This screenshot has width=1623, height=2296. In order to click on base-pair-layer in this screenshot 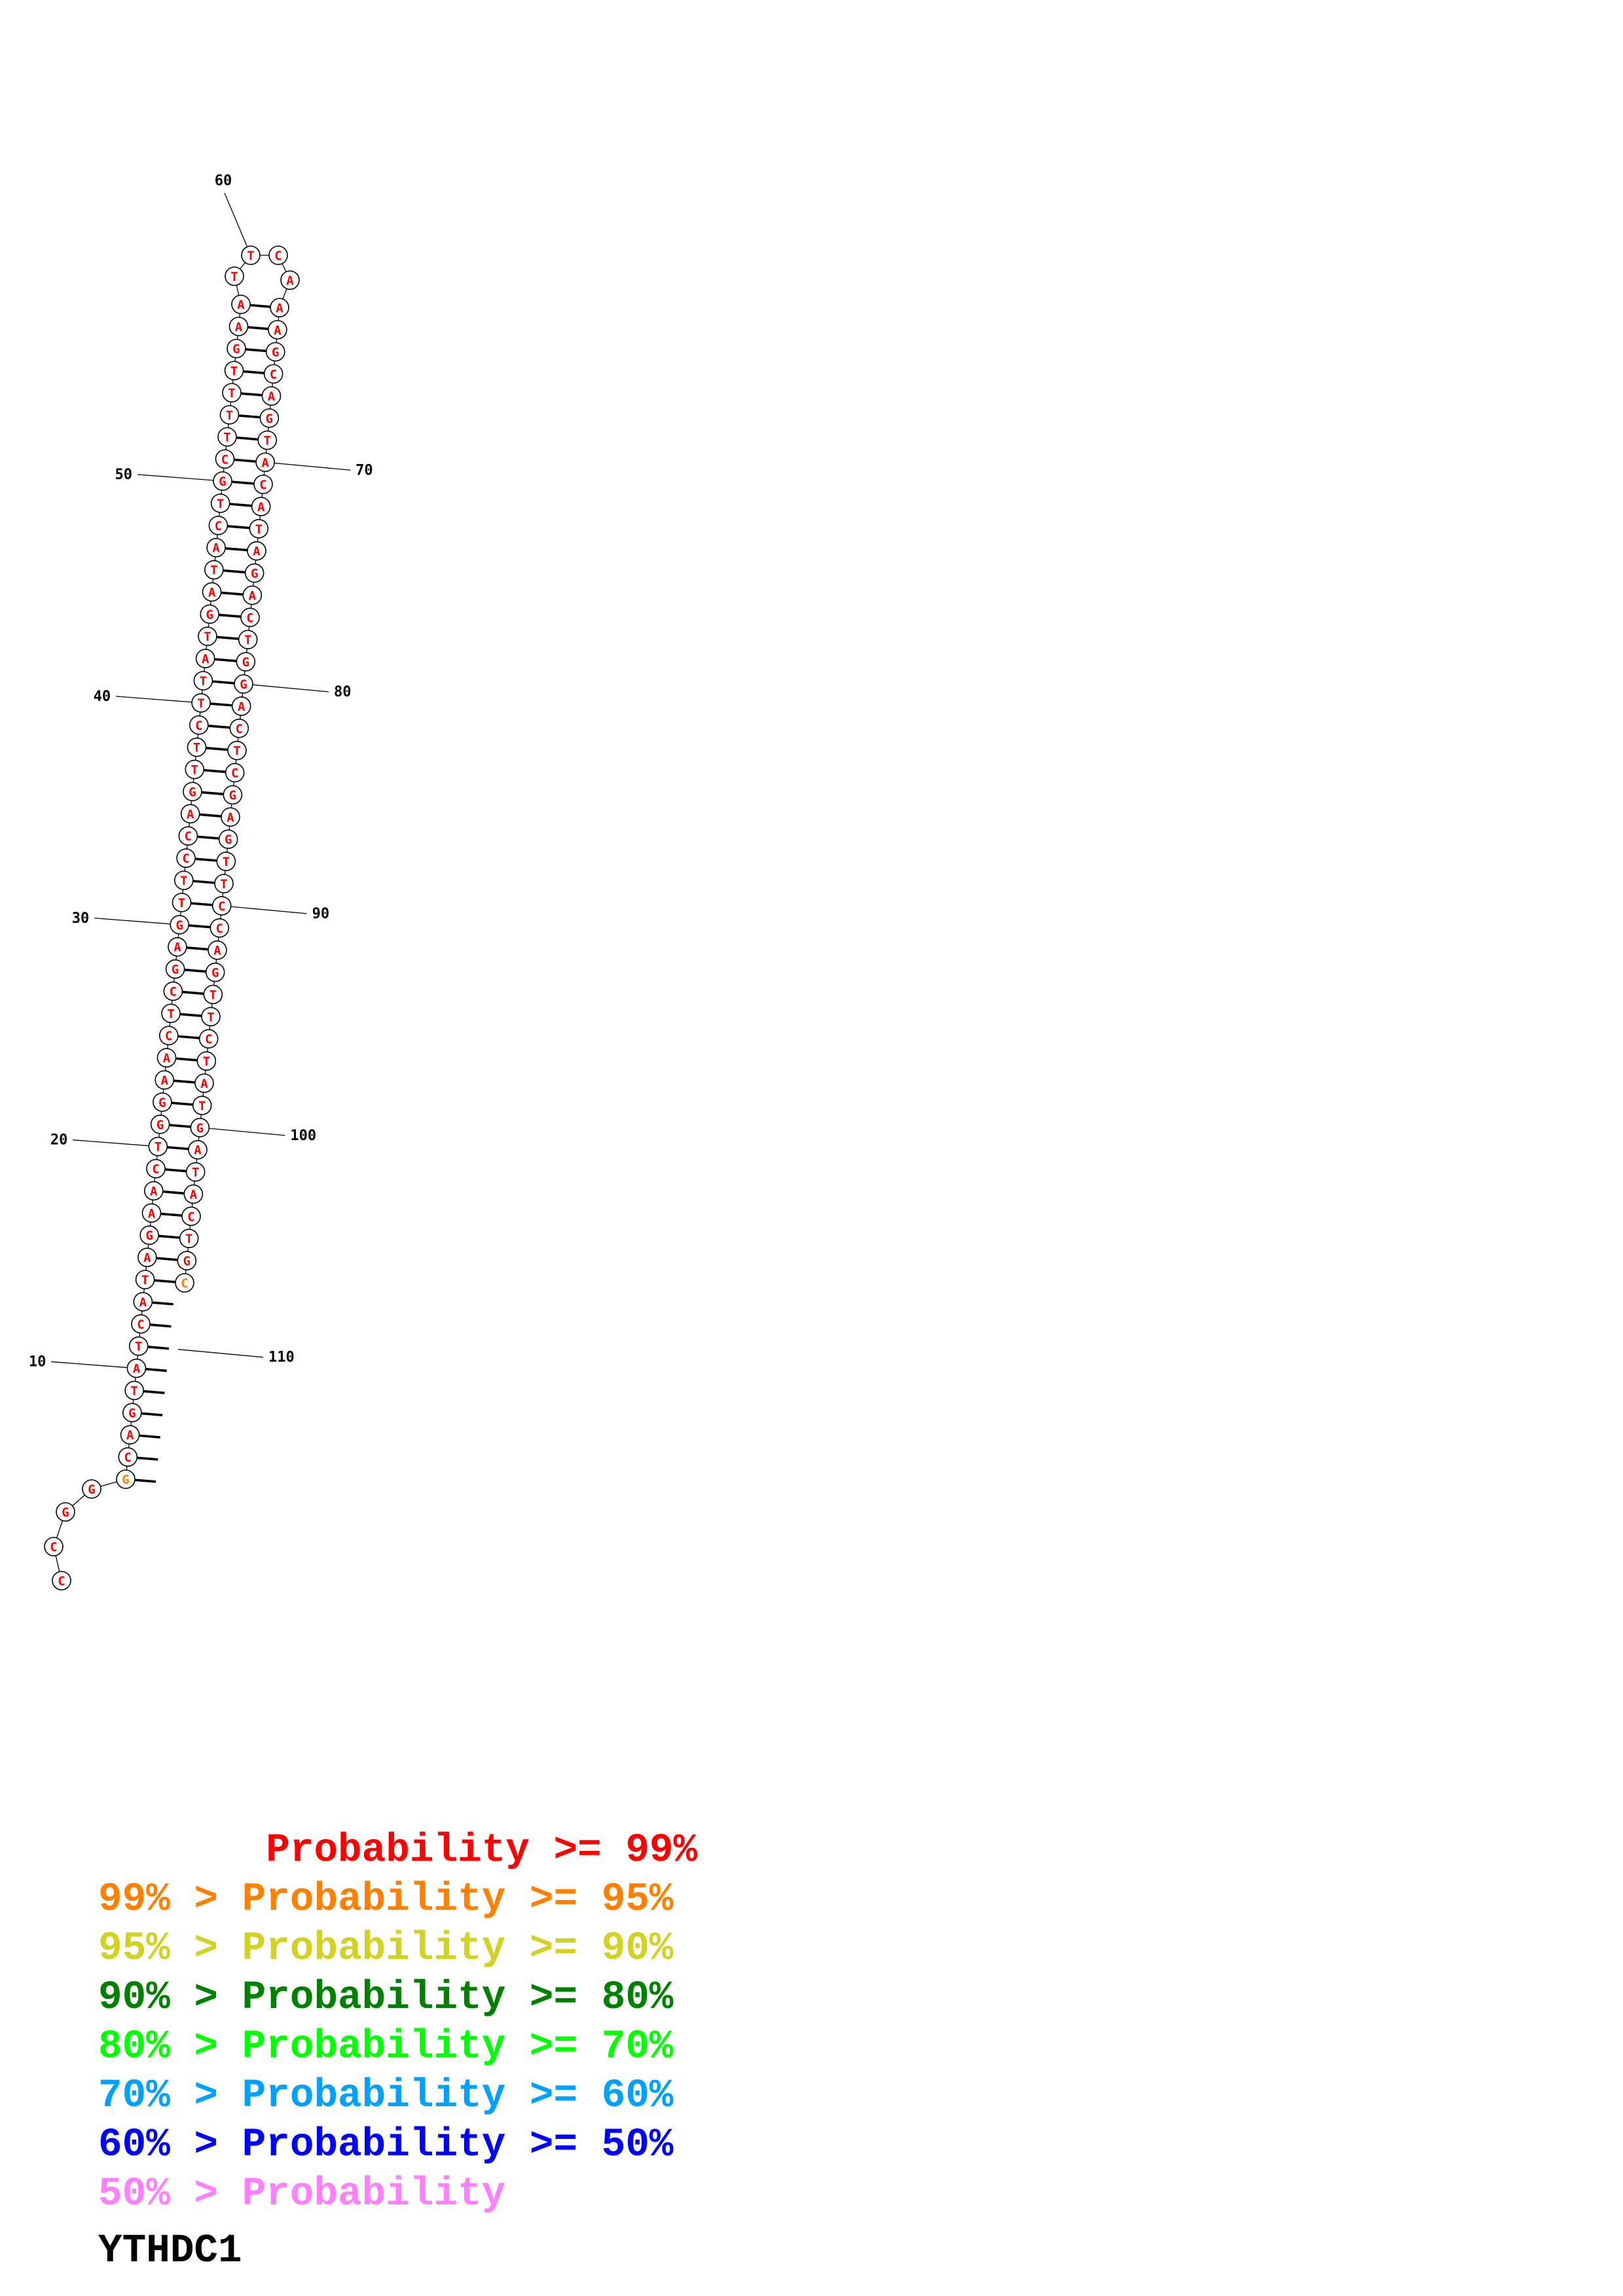, I will do `click(202, 893)`.